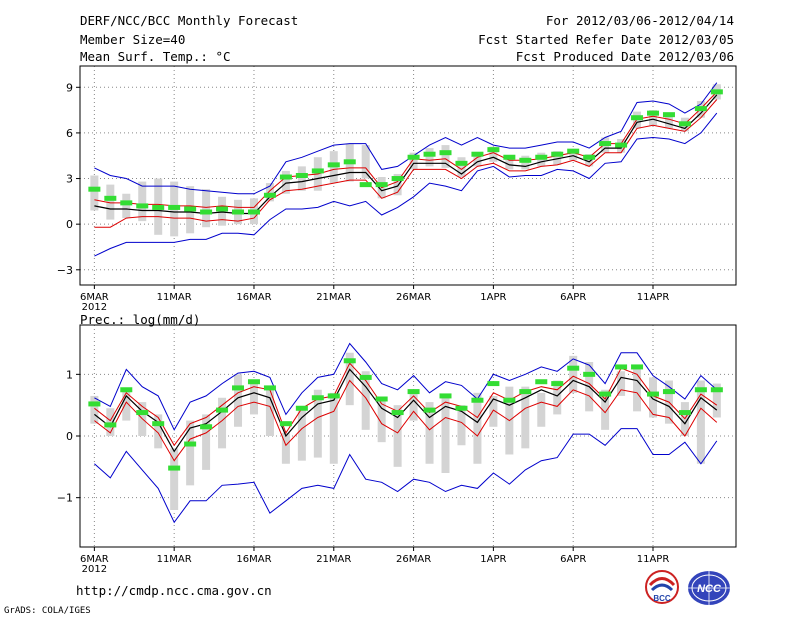 The width and height of the screenshot is (800, 618). Describe the element at coordinates (606, 39) in the screenshot. I see `forecast-start-date: Fcst Started Refer Date 2012/03/05` at that location.